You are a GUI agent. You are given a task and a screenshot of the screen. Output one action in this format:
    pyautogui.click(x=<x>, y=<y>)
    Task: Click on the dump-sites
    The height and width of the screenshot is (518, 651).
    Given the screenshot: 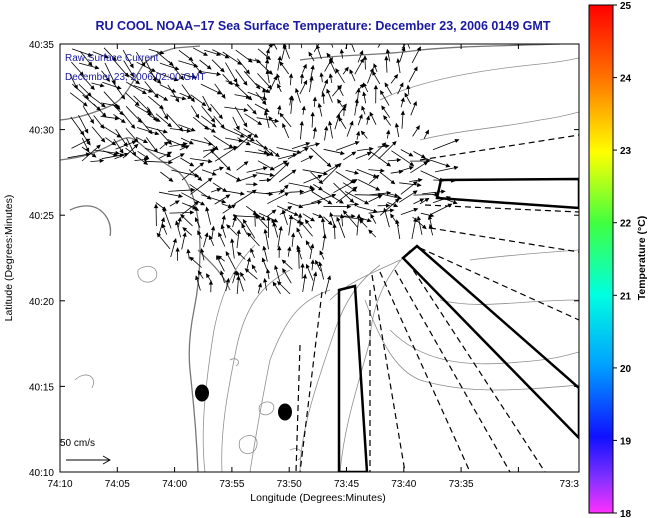 What is the action you would take?
    pyautogui.click(x=243, y=402)
    